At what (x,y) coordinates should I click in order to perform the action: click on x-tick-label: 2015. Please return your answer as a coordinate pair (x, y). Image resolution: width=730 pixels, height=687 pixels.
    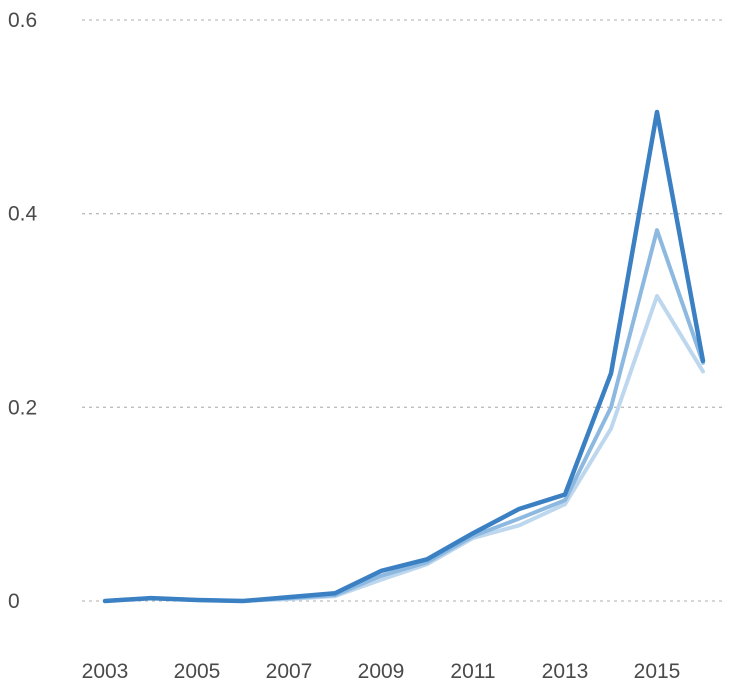
    Looking at the image, I should click on (657, 671).